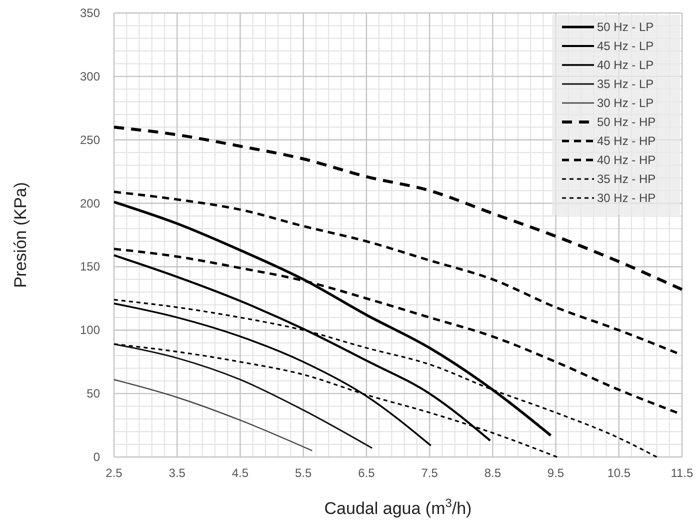  What do you see at coordinates (626, 160) in the screenshot?
I see `legend-label: 40 Hz - HP` at bounding box center [626, 160].